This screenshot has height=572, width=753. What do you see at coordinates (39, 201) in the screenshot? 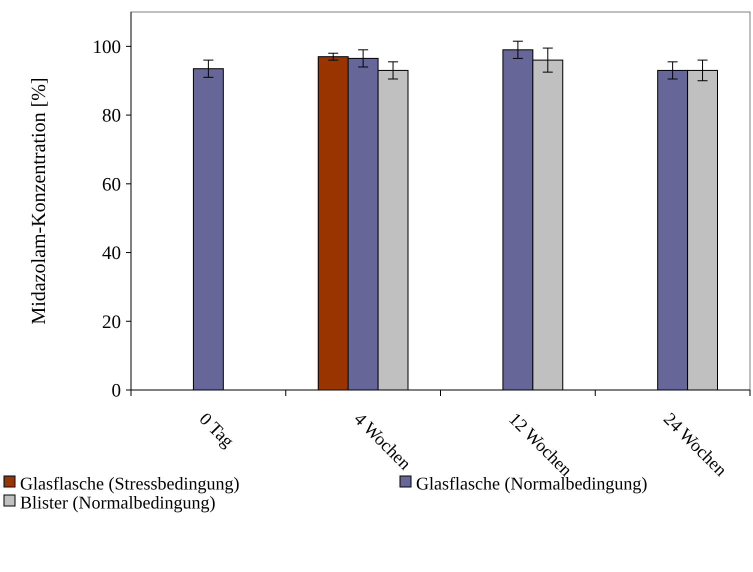
I see `y-axis-title: Midazolam-Konzentration [%]` at bounding box center [39, 201].